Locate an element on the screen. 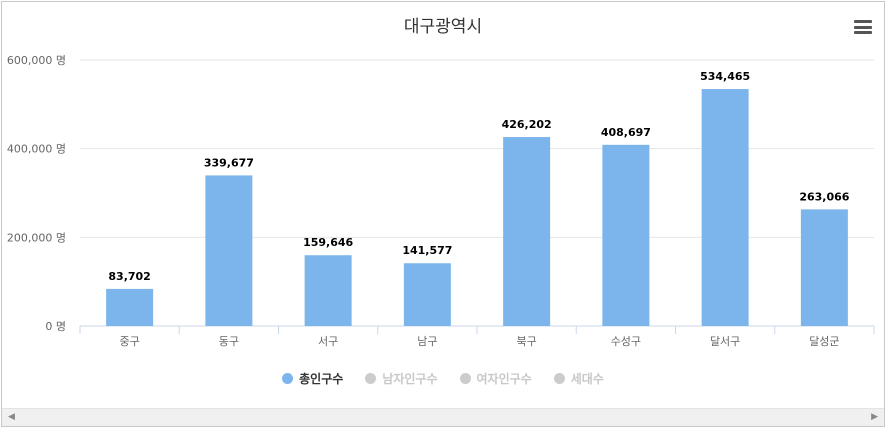 The height and width of the screenshot is (428, 886). x-tick-label: 북구 is located at coordinates (527, 341).